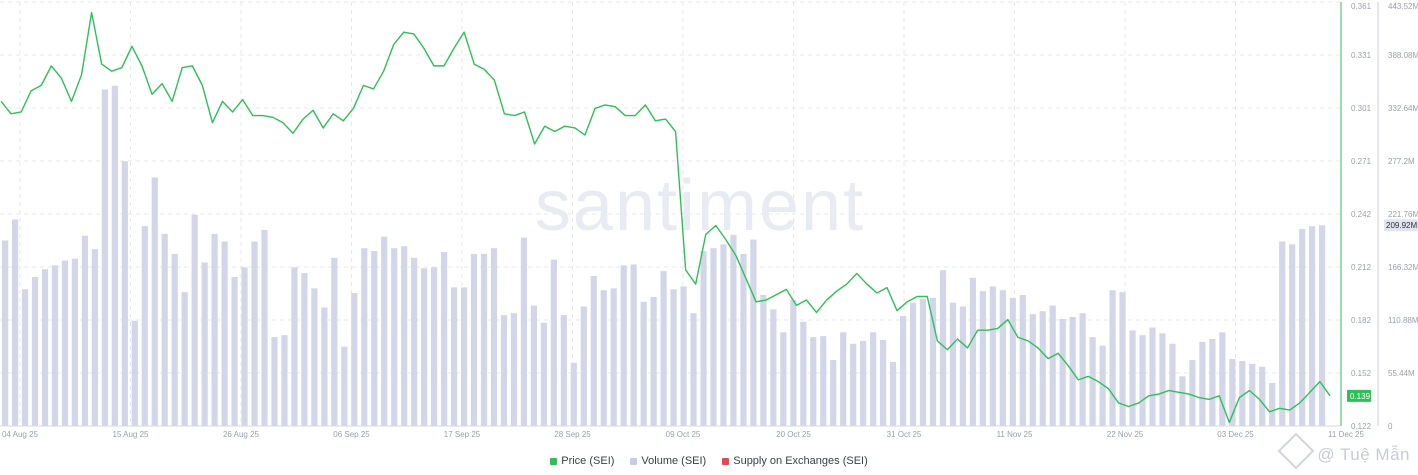 The image size is (1418, 475). What do you see at coordinates (1360, 396) in the screenshot?
I see `current-price-label: 0.139` at bounding box center [1360, 396].